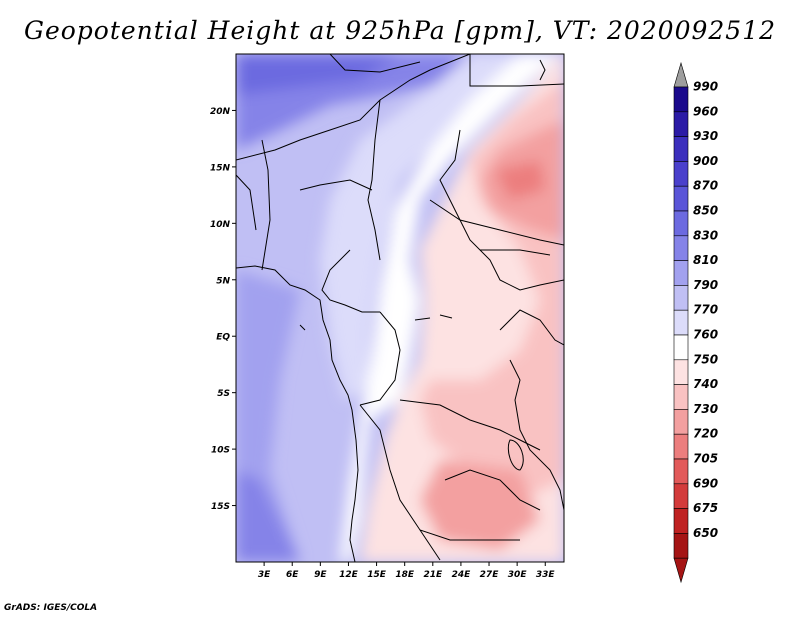  I want to click on lat-tick-label: 5S, so click(223, 394).